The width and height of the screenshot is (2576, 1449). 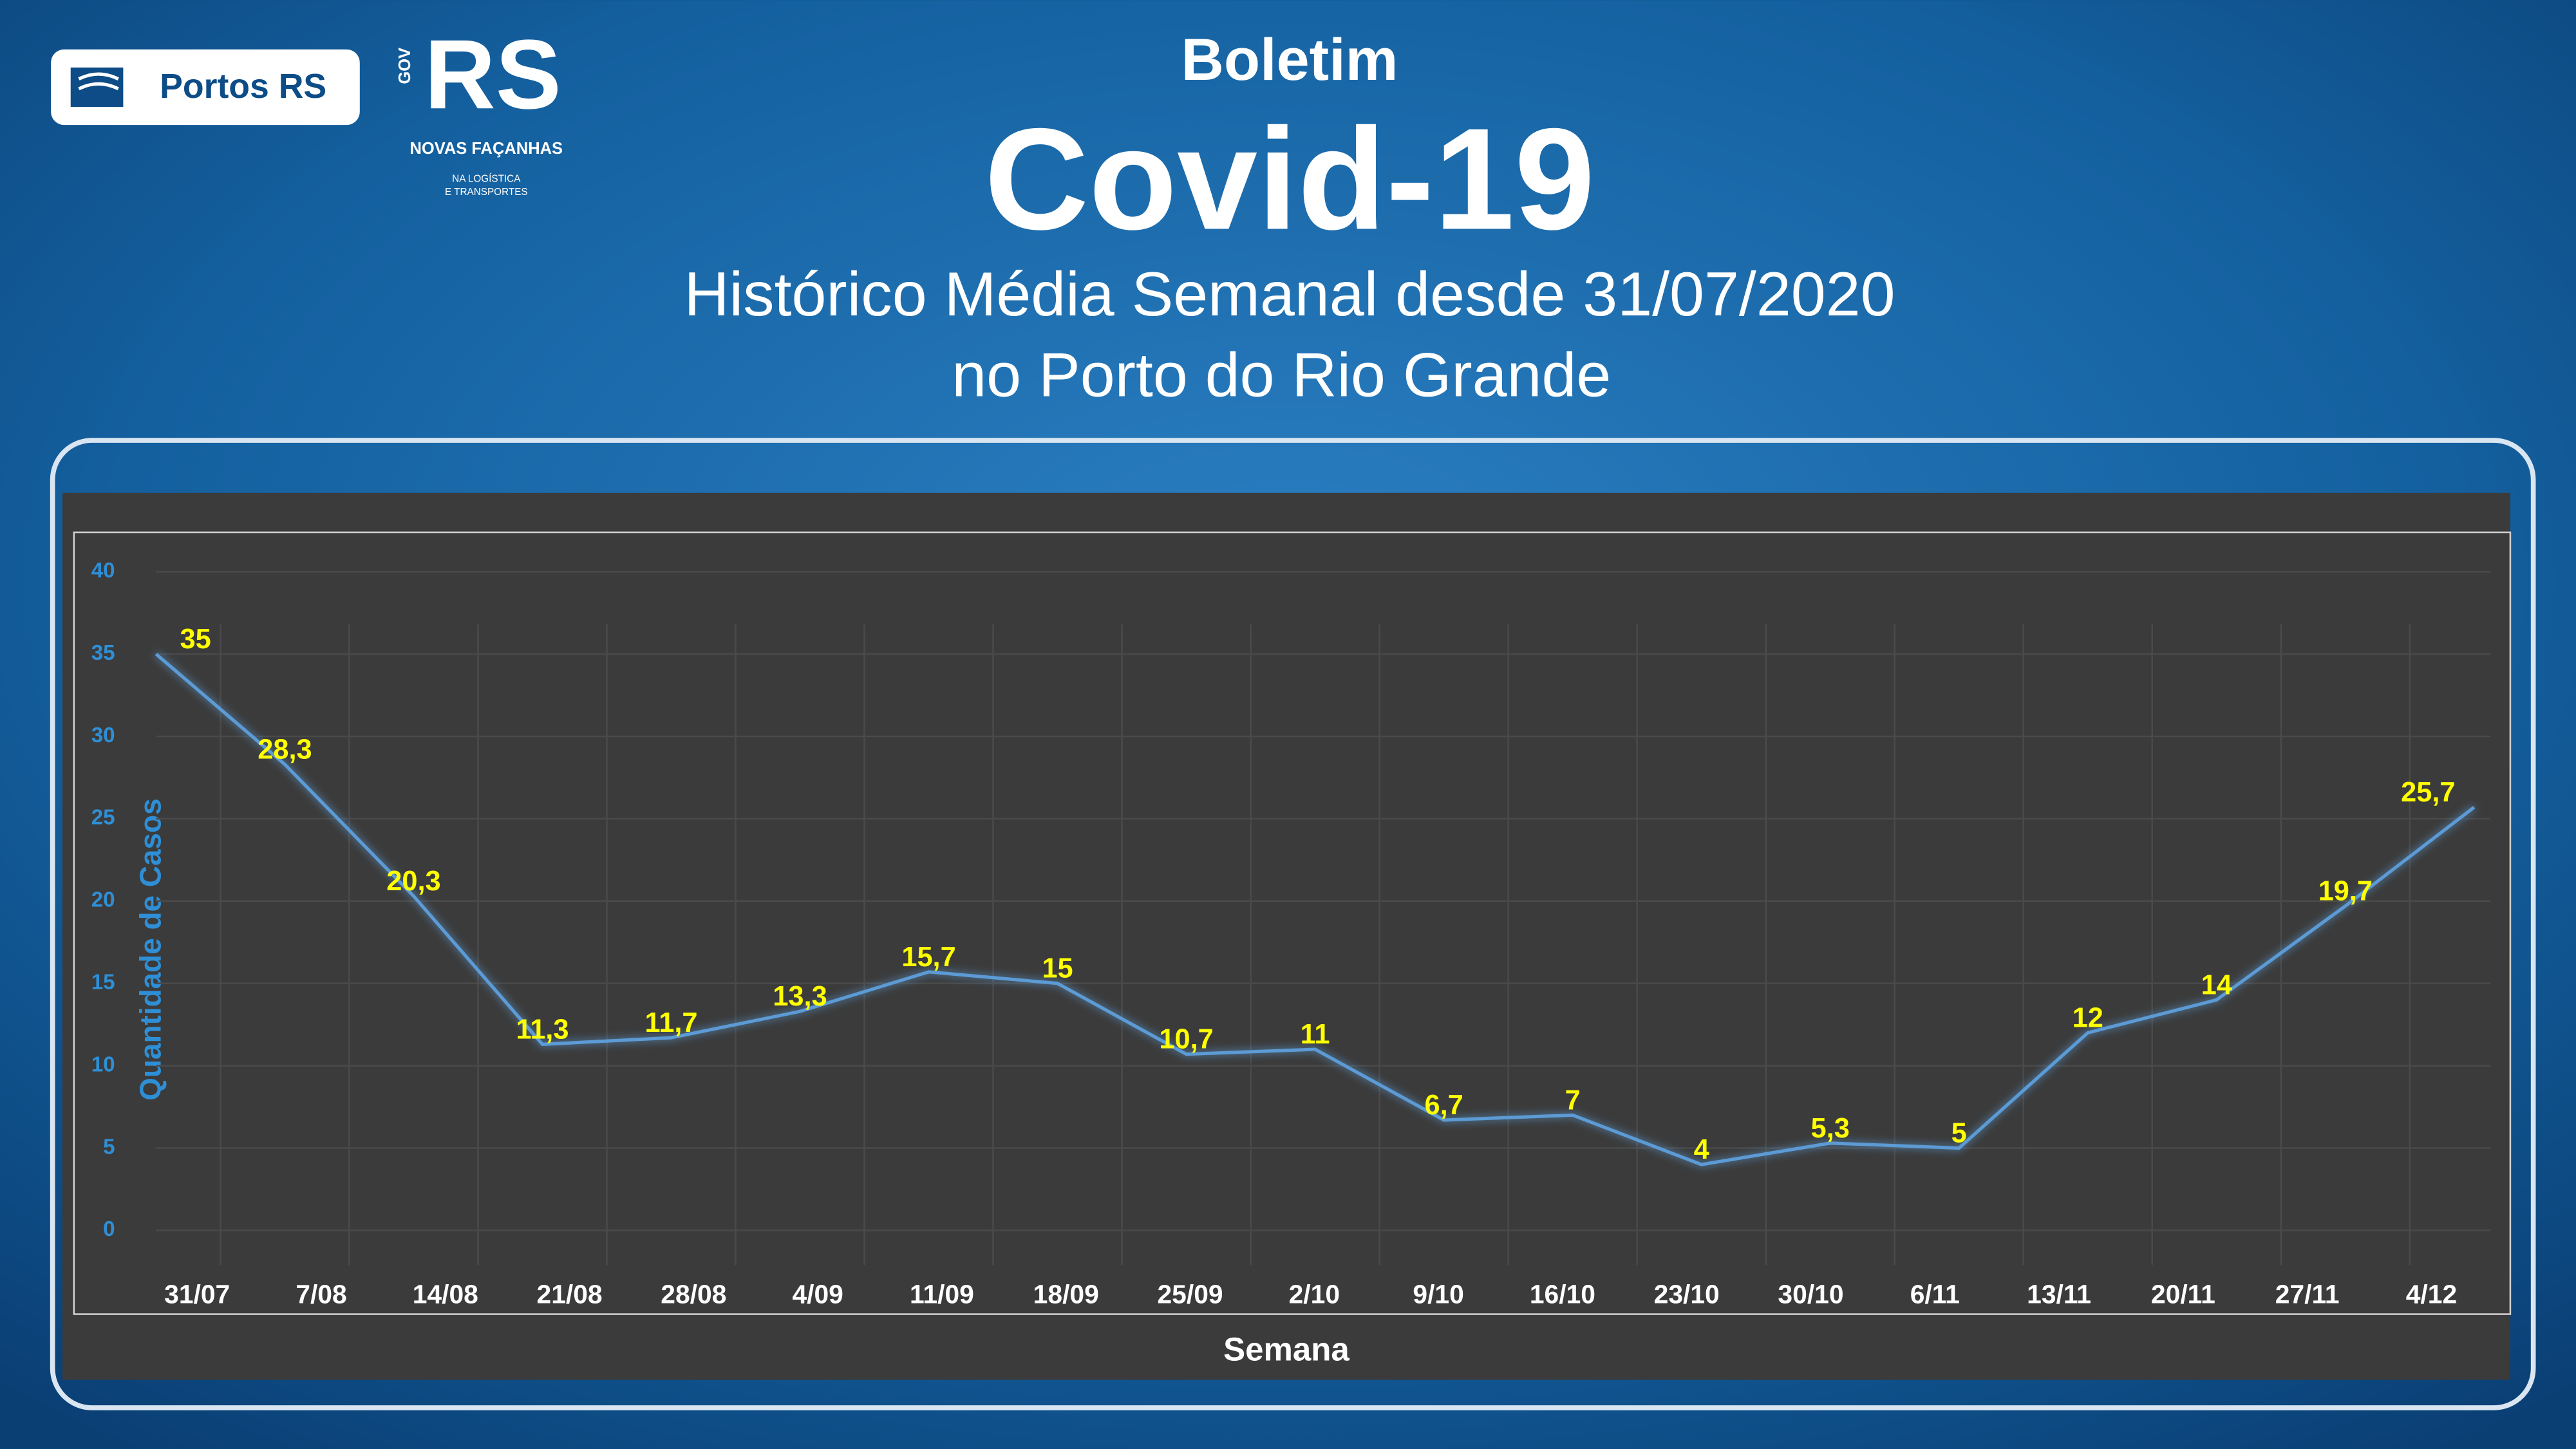 I want to click on x-tick-label: 18/09, so click(x=1066, y=1294).